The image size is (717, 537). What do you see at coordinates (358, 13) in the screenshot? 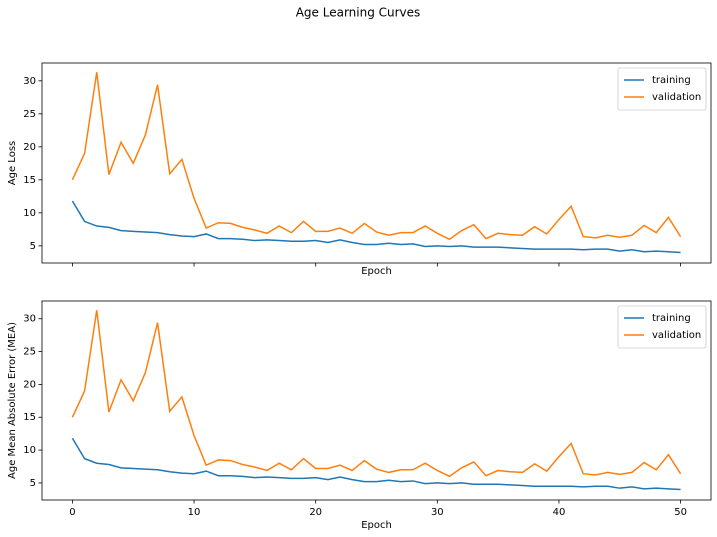
I see `figure-title: Age Learning Curves` at bounding box center [358, 13].